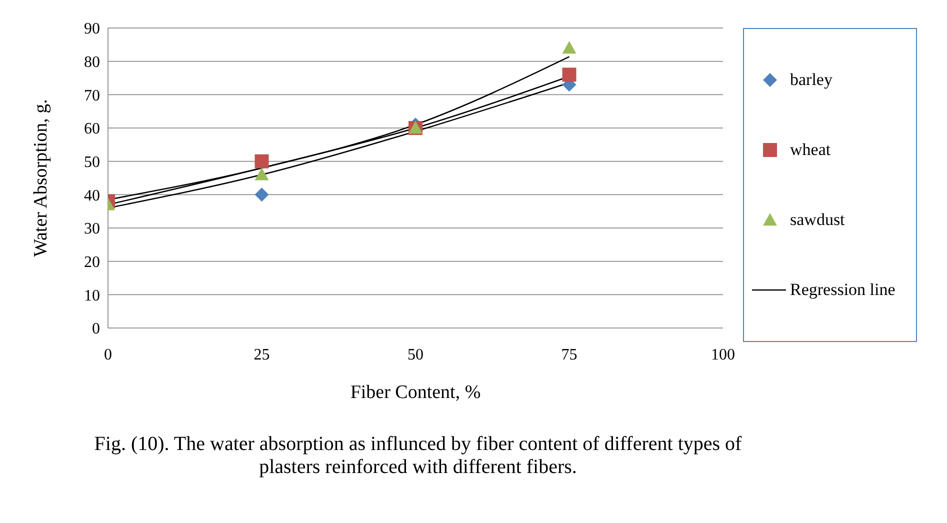  I want to click on y-tick-label: 20, so click(92, 263).